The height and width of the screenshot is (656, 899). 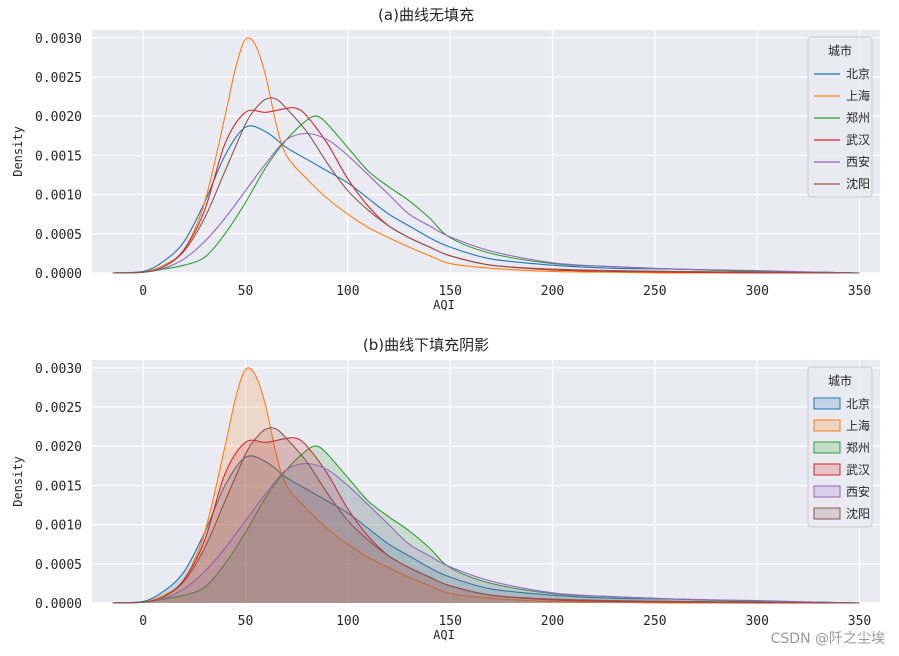 What do you see at coordinates (827, 639) in the screenshot?
I see `watermark: CSDN @阡之尘埃` at bounding box center [827, 639].